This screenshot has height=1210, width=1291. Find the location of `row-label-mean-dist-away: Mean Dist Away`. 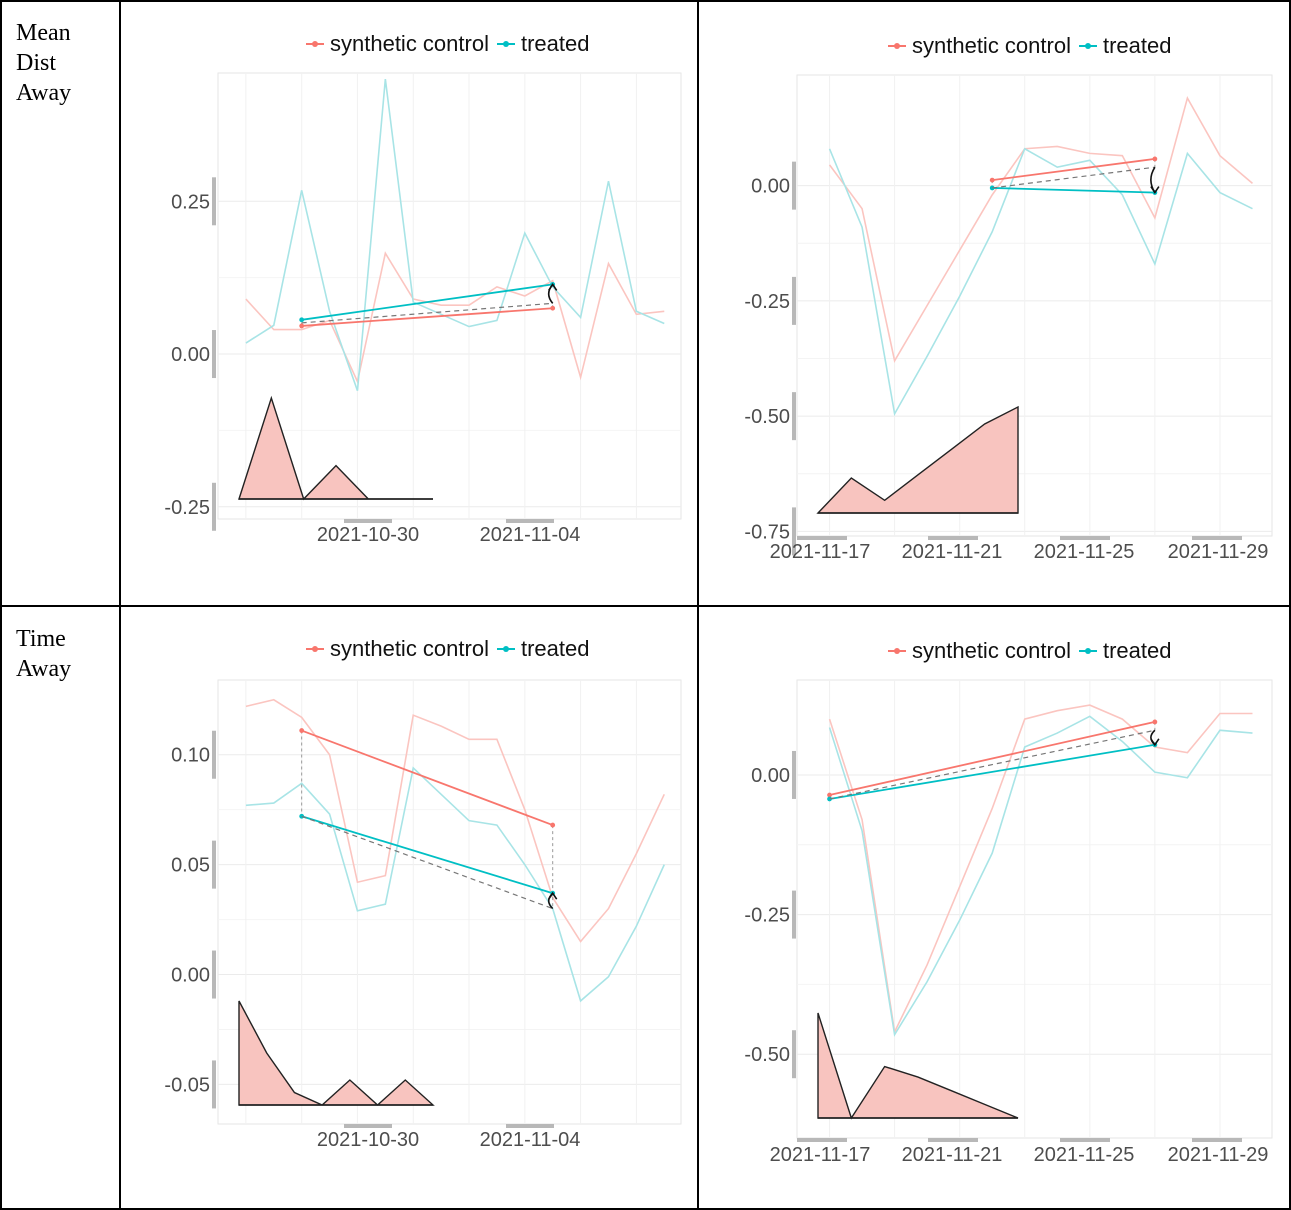

row-label-mean-dist-away: Mean Dist Away is located at coordinates (44, 63).